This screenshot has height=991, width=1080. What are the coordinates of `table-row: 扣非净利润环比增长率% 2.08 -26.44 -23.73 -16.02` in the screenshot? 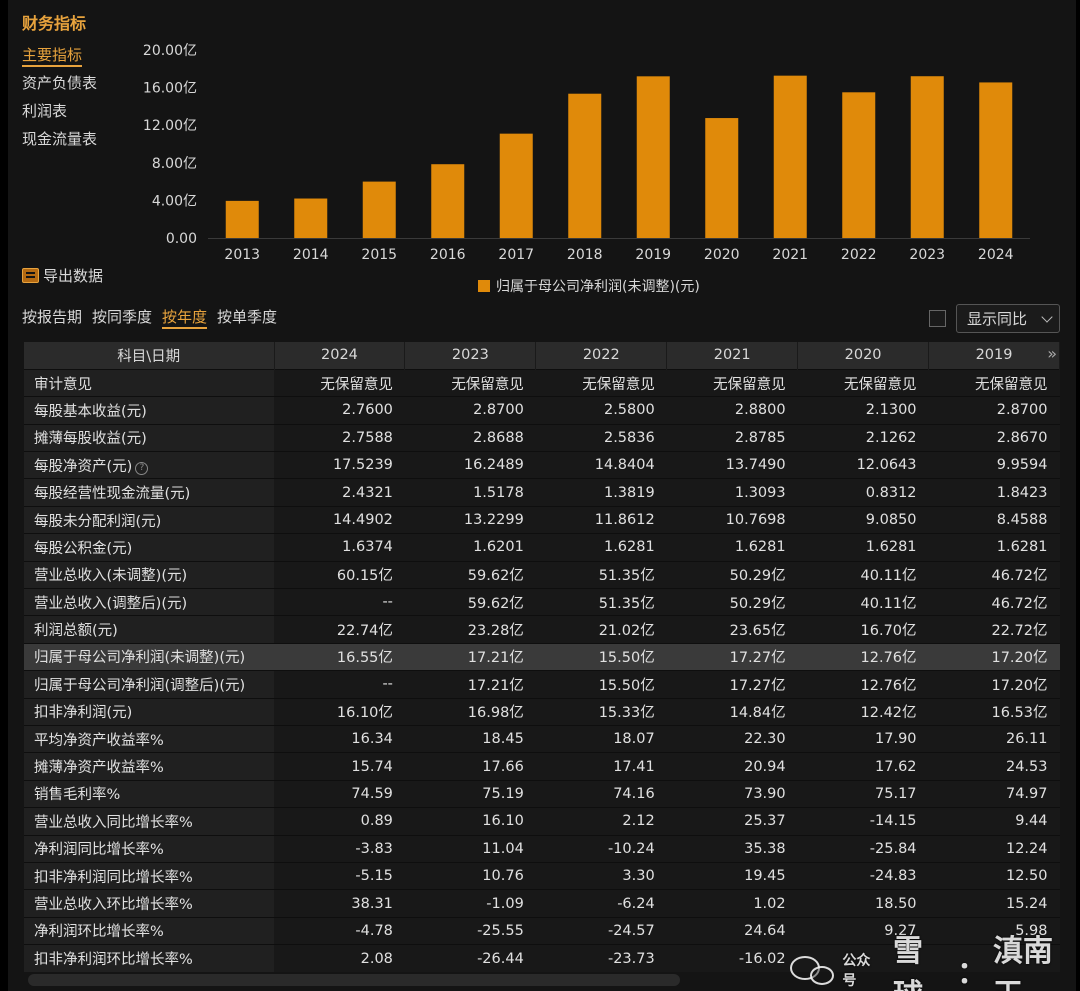 It's located at (542, 958).